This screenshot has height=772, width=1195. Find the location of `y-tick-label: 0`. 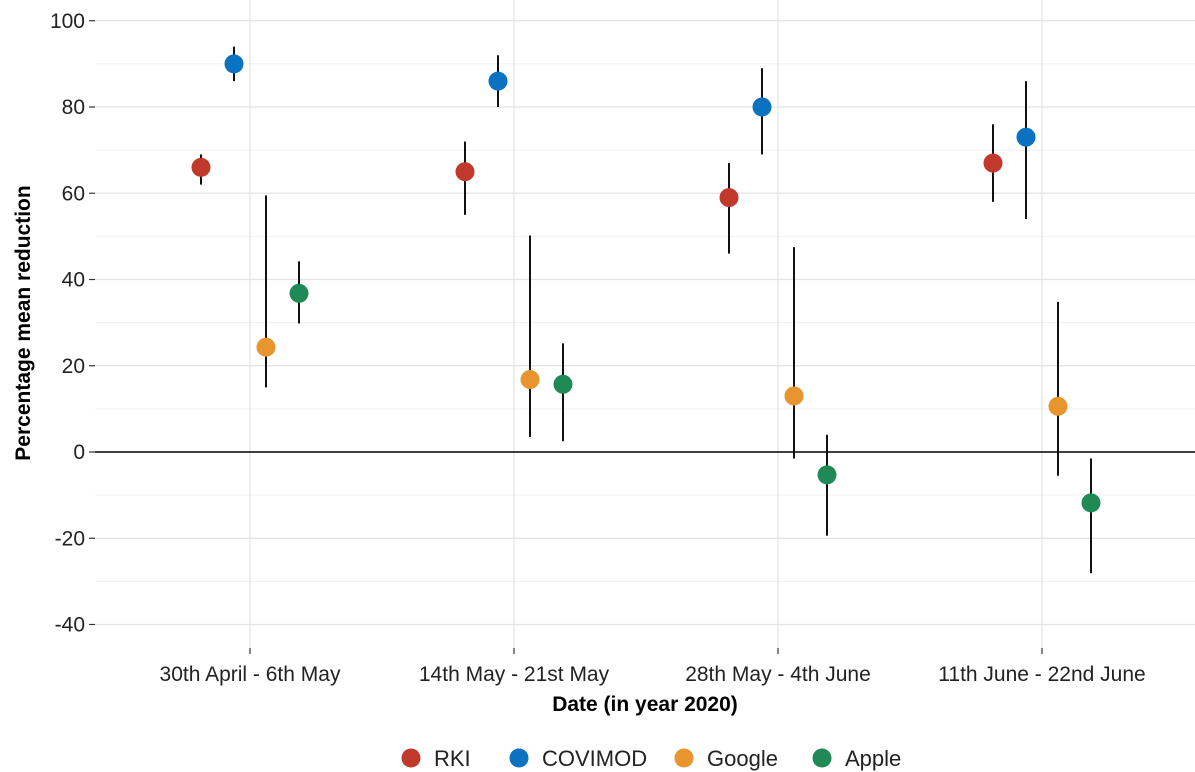

y-tick-label: 0 is located at coordinates (79, 452).